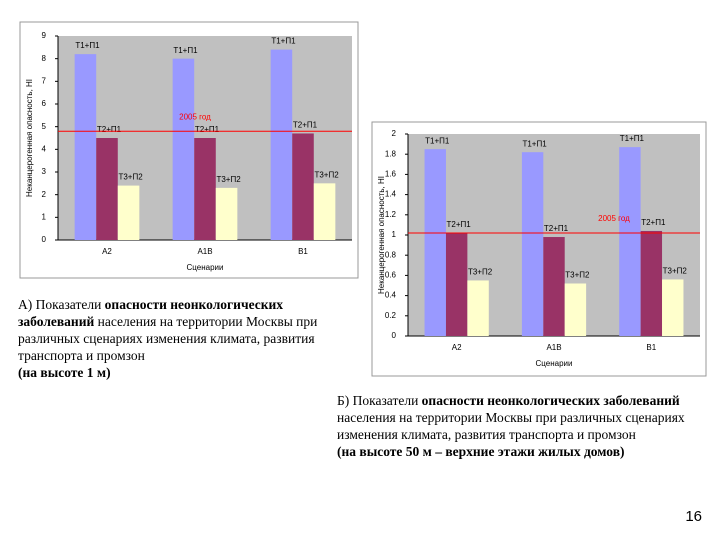 The image size is (720, 540). Describe the element at coordinates (391, 194) in the screenshot. I see `y-tick-label: 1.4` at that location.